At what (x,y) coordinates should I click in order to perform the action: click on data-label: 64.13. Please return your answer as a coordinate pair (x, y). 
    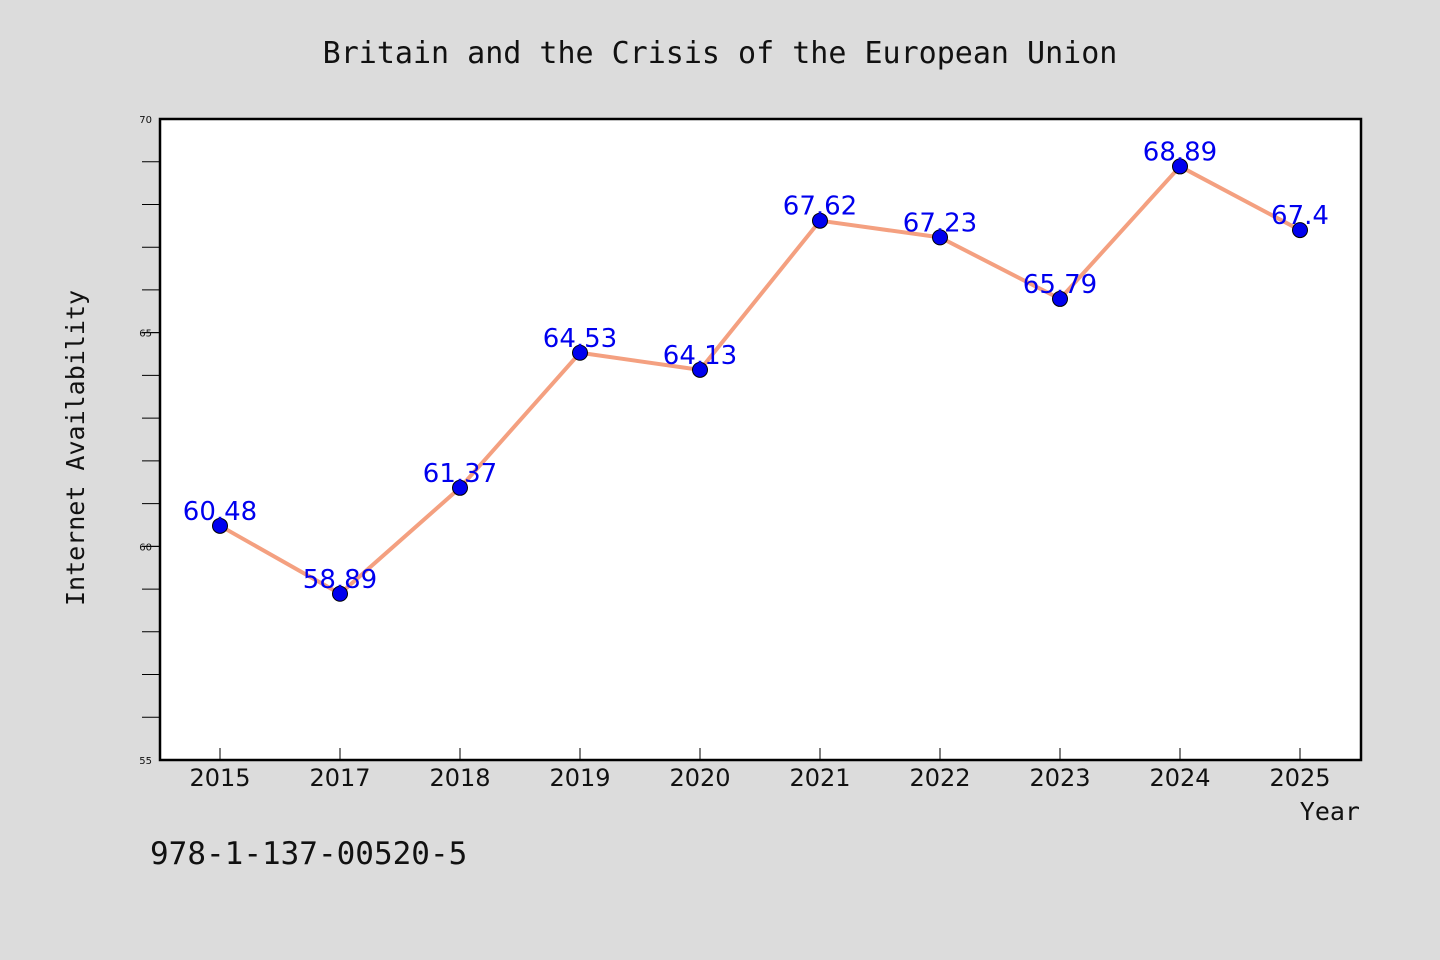
    Looking at the image, I should click on (700, 356).